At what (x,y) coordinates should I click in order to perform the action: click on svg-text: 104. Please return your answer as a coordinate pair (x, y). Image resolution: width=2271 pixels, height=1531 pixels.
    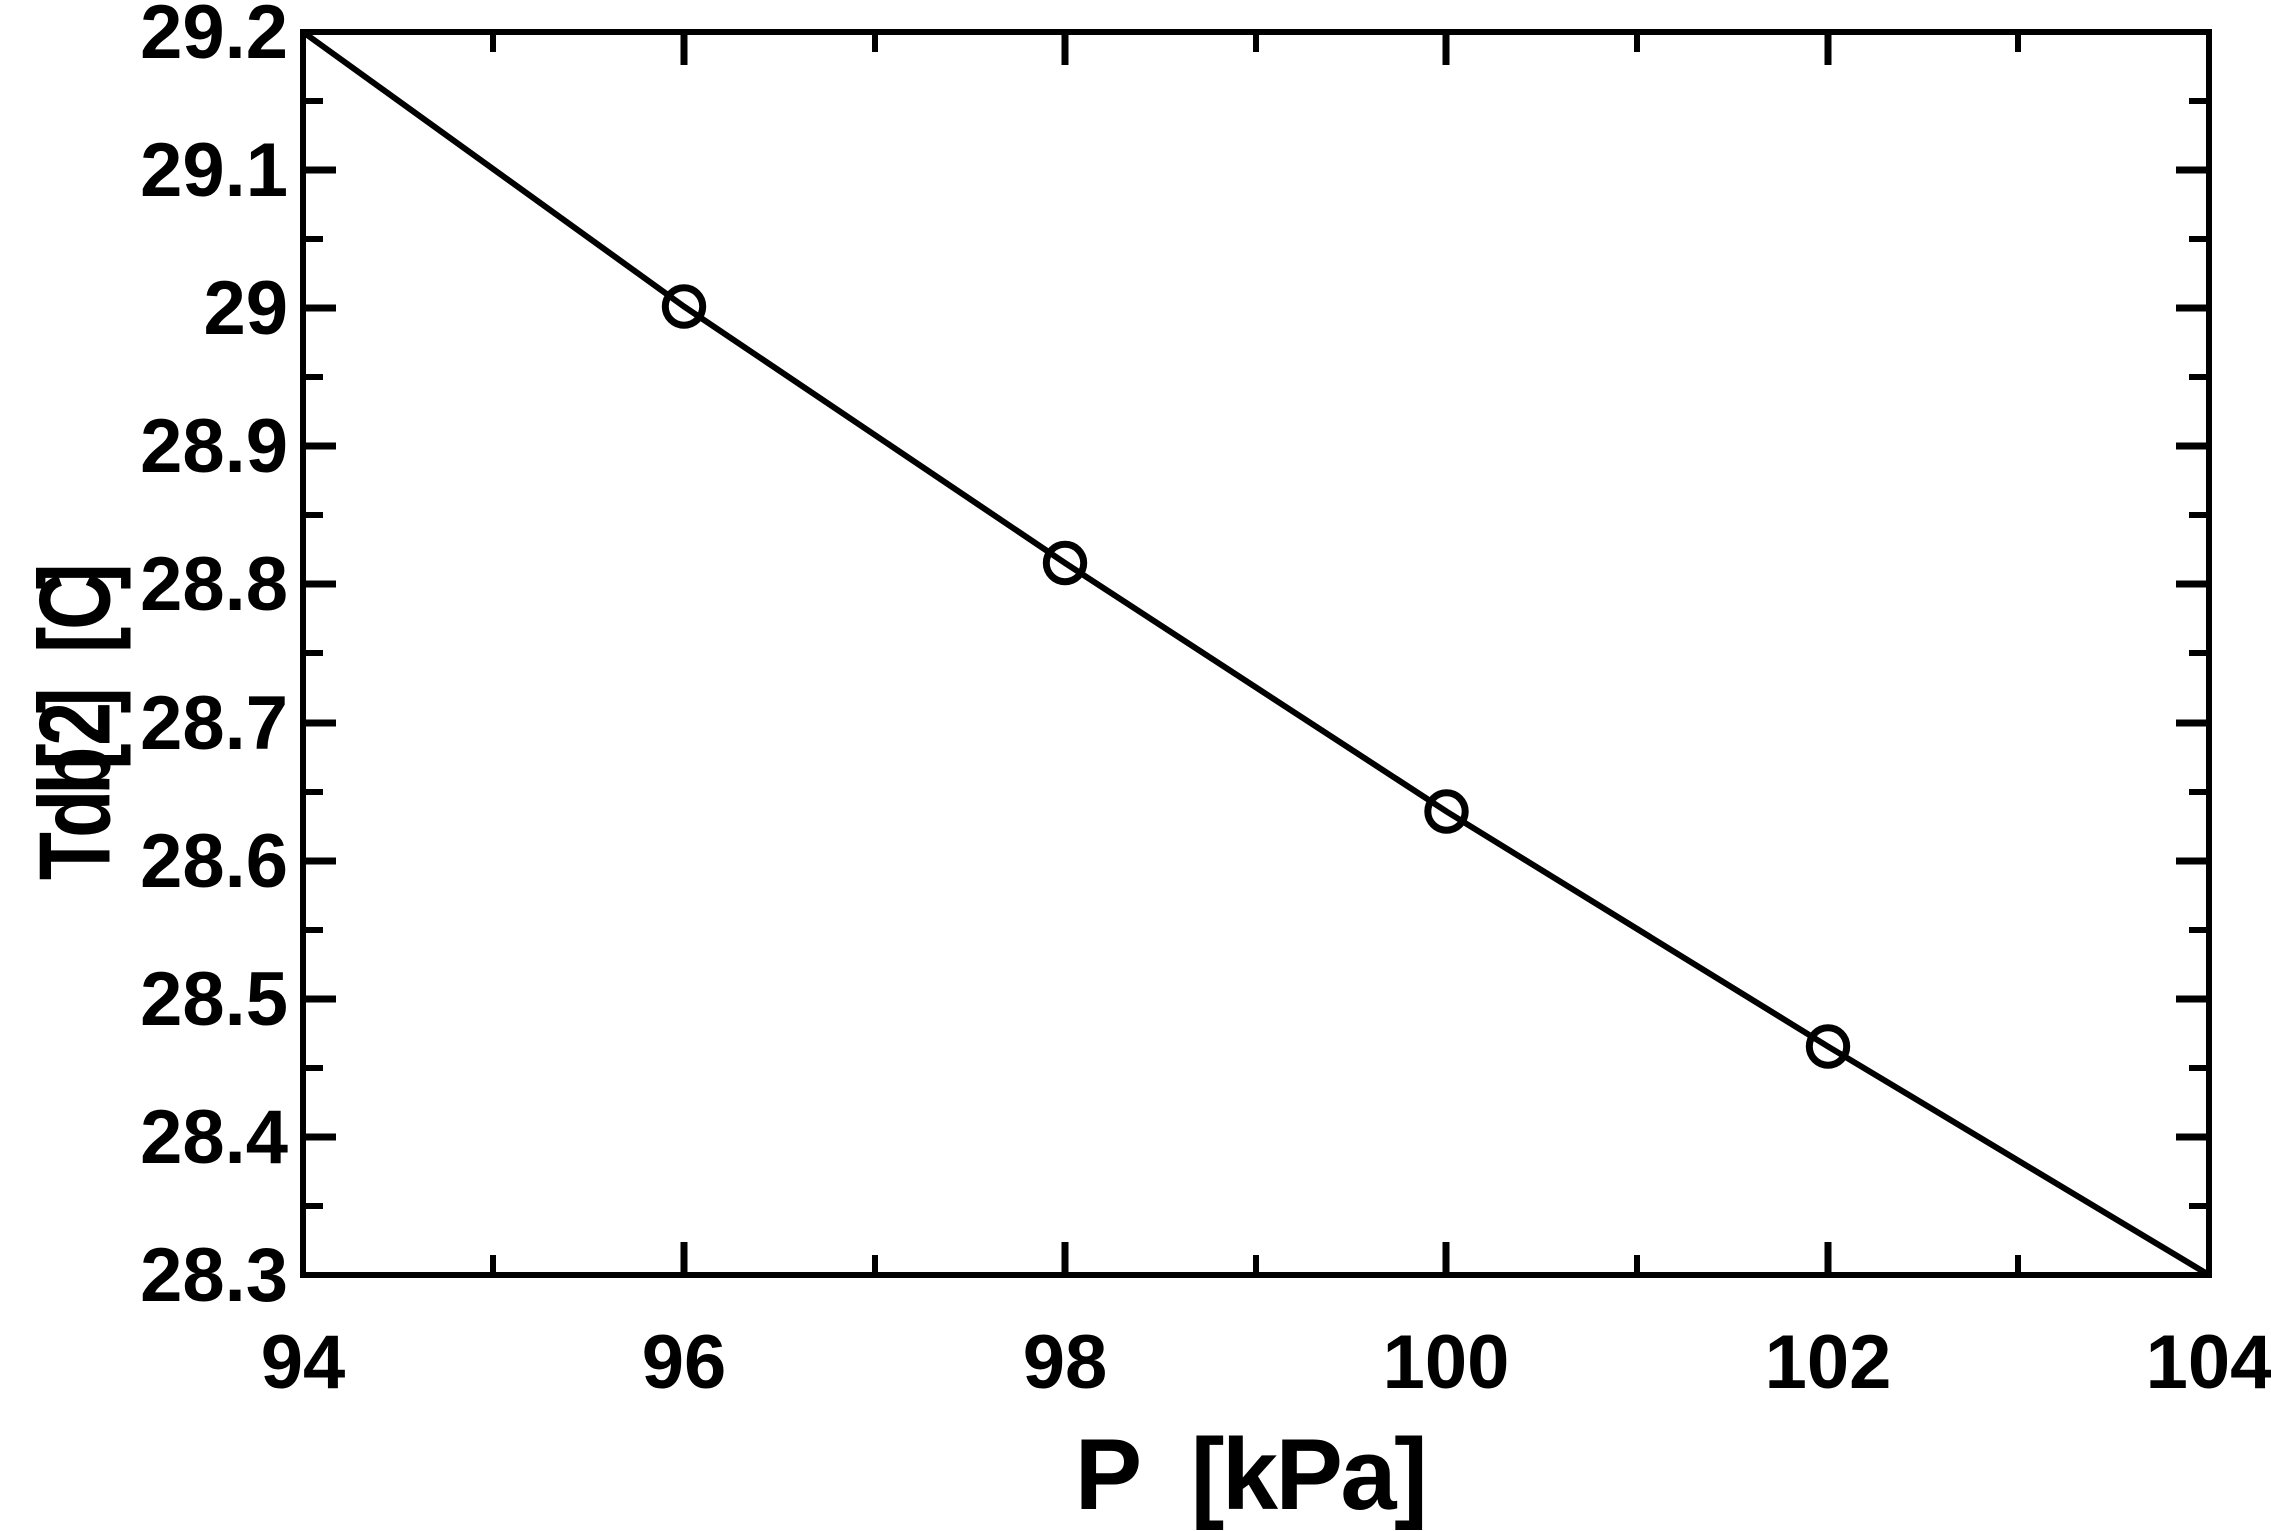
    Looking at the image, I should click on (2208, 1362).